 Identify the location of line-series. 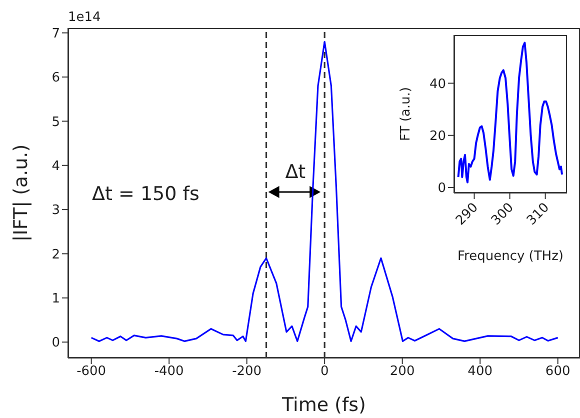
(510, 113).